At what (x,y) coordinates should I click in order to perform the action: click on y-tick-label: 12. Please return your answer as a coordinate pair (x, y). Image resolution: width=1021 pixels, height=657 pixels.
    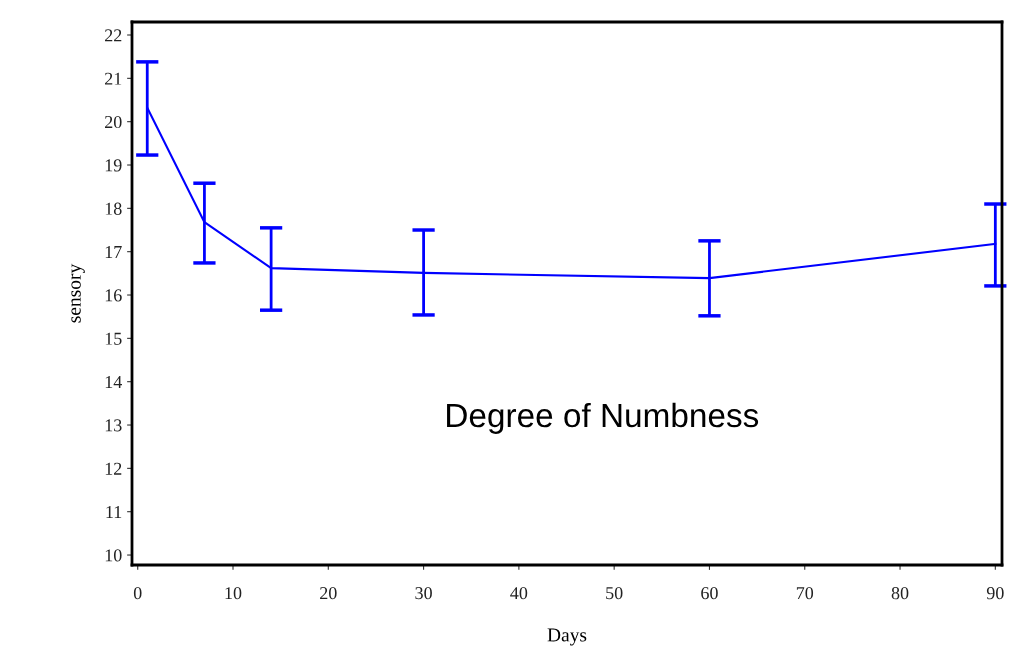
    Looking at the image, I should click on (113, 468).